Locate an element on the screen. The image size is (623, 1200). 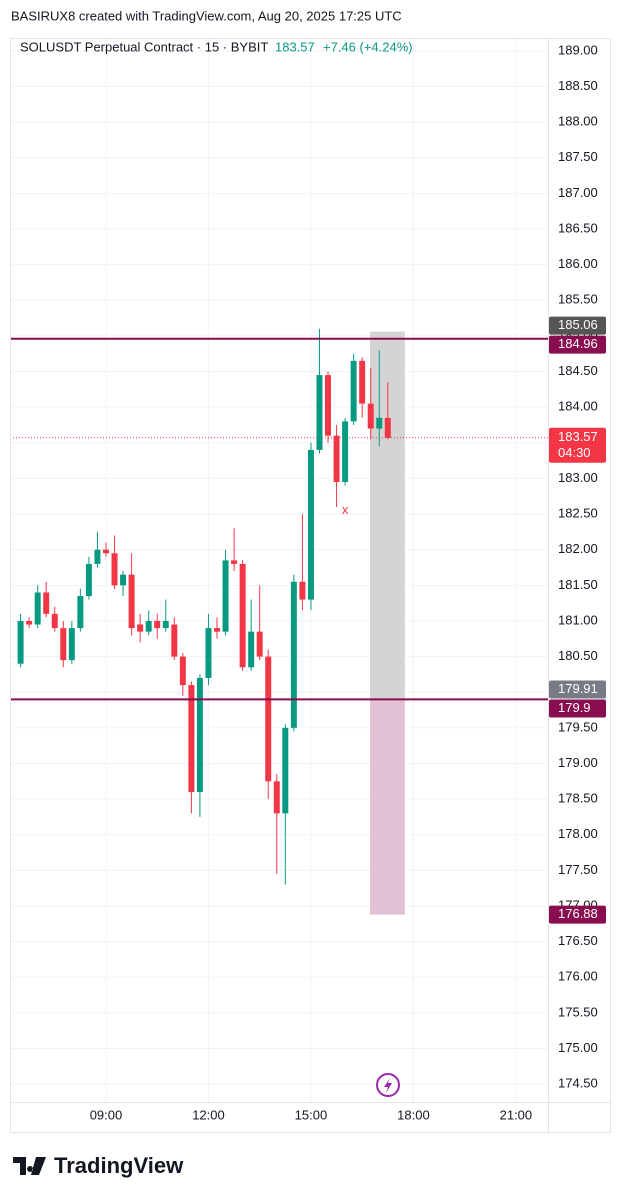
price-tag-label: 179.9 is located at coordinates (574, 707).